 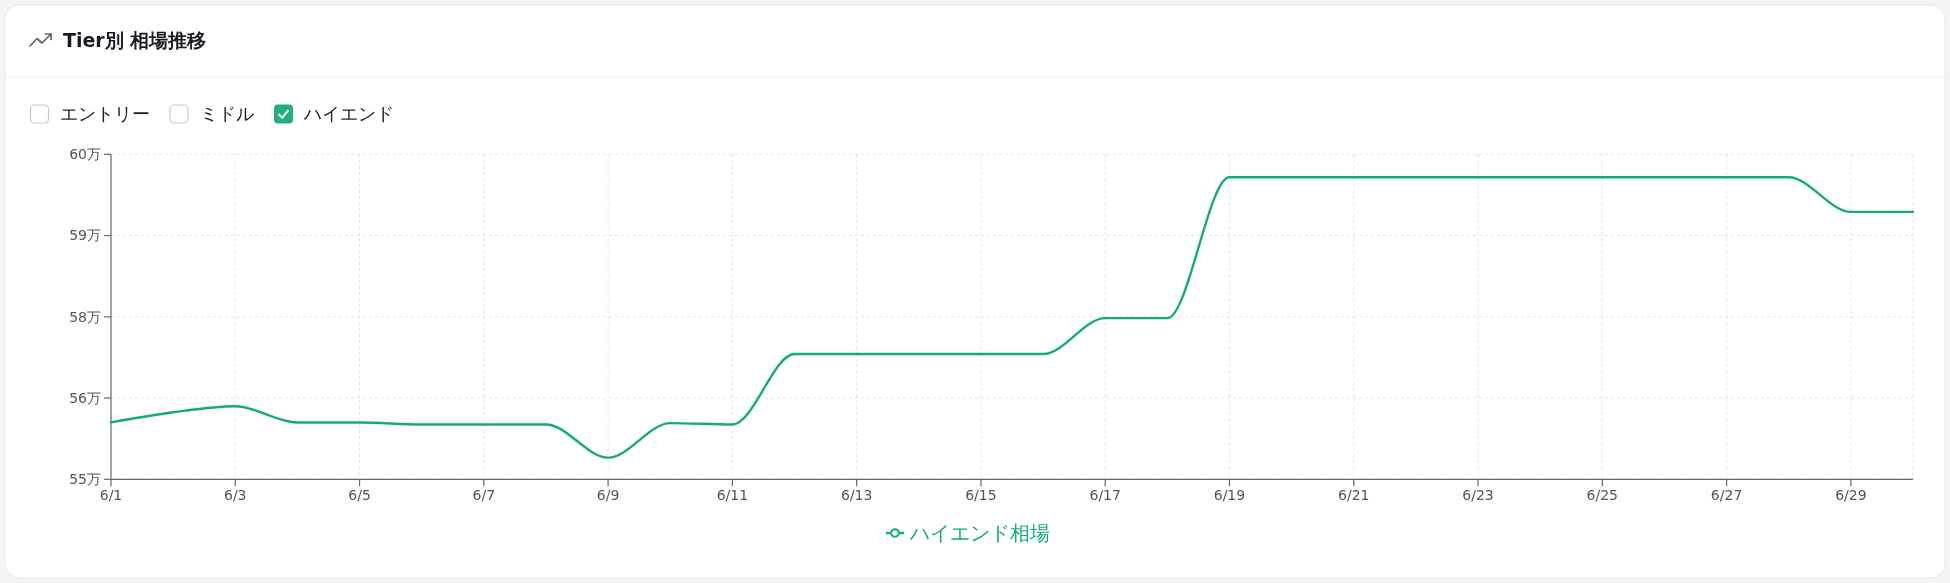 I want to click on y-tick-label: 55万, so click(x=85, y=479).